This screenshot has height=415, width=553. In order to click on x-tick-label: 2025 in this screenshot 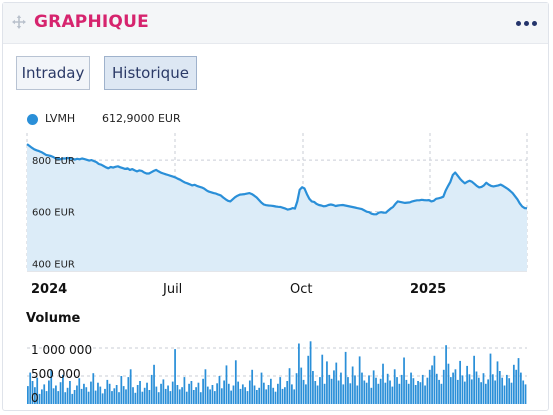, I will do `click(428, 289)`.